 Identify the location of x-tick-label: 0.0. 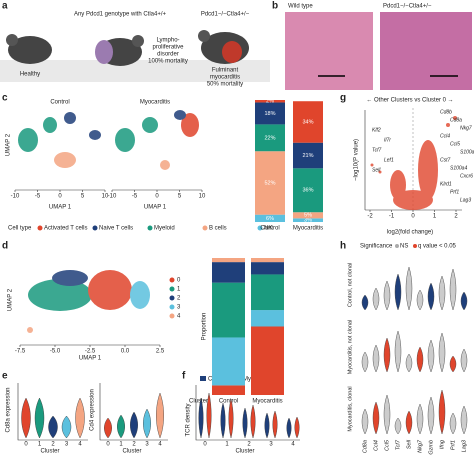
(125, 352).